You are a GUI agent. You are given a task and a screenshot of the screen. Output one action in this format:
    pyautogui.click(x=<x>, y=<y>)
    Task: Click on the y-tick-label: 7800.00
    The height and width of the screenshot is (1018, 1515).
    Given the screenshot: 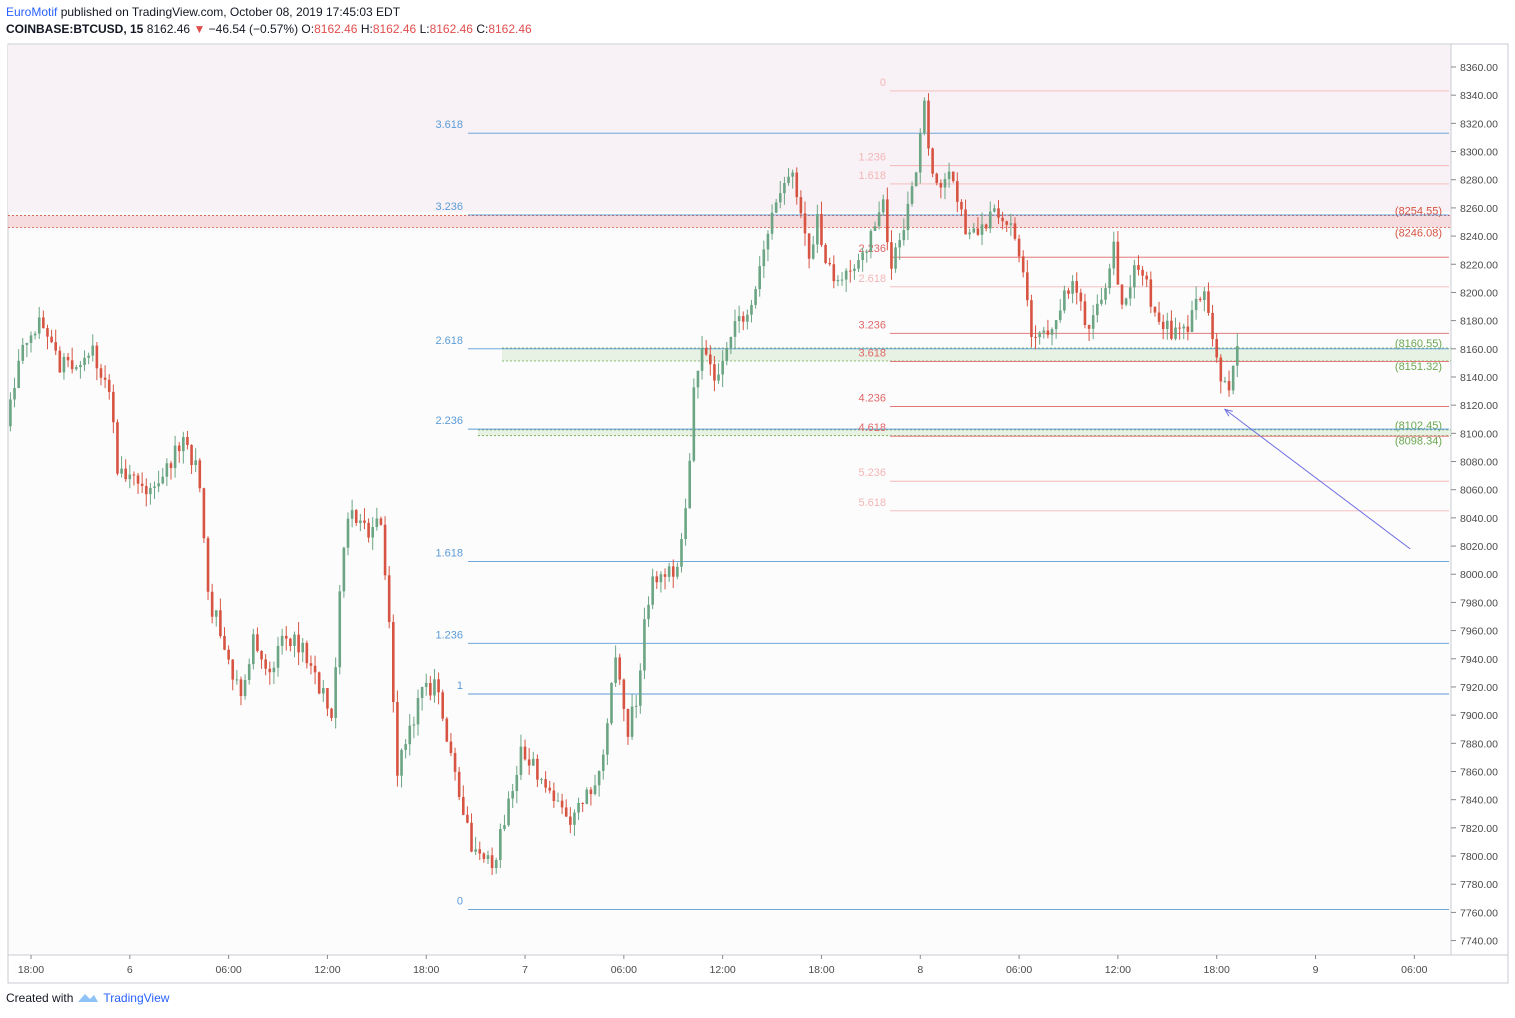 What is the action you would take?
    pyautogui.click(x=1479, y=857)
    